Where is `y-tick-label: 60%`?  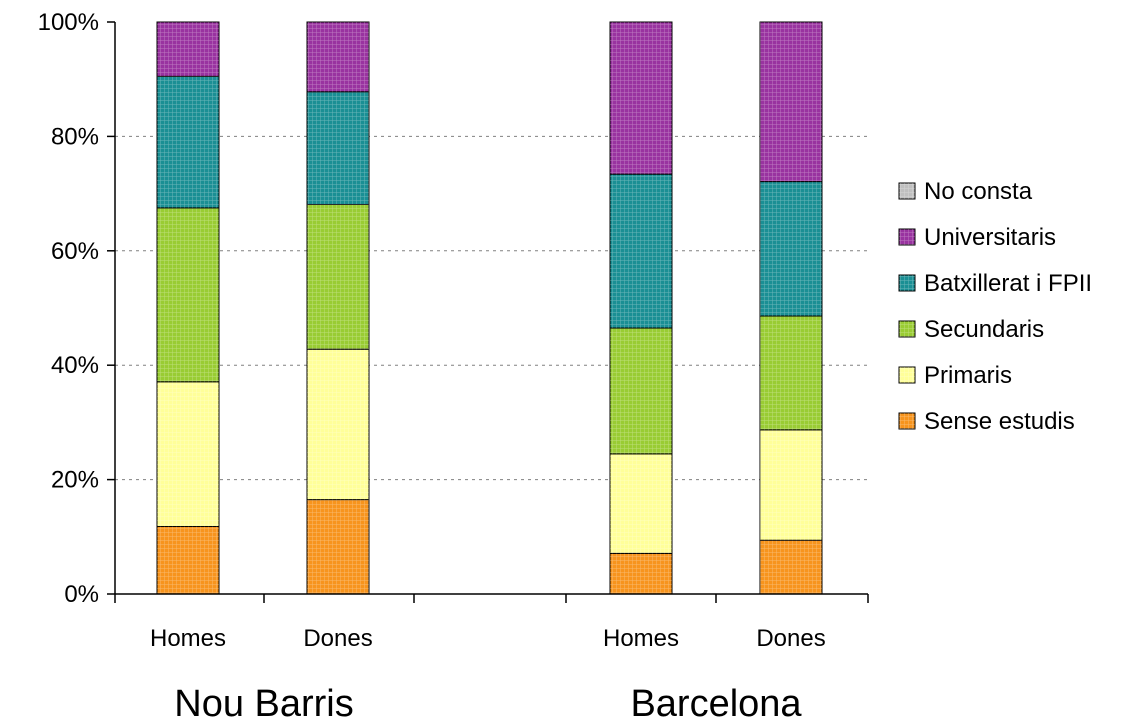 y-tick-label: 60% is located at coordinates (75, 251).